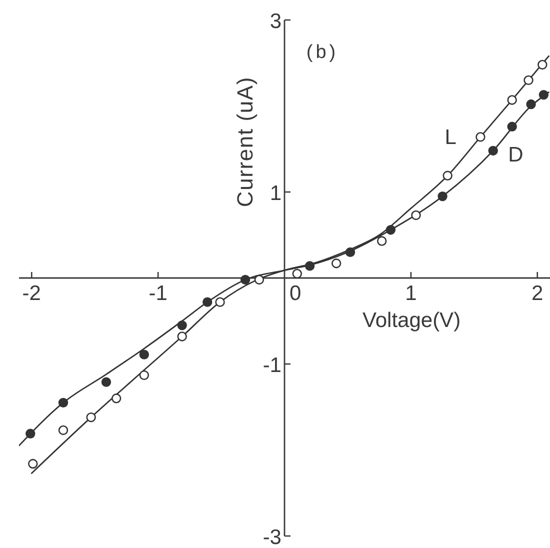  What do you see at coordinates (276, 21) in the screenshot?
I see `y-tick-label: 3` at bounding box center [276, 21].